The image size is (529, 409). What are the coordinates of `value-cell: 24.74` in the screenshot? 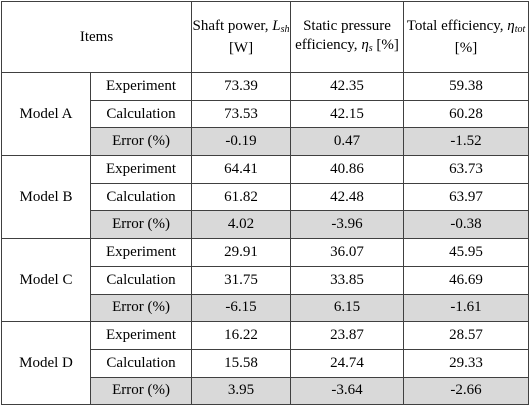 It's located at (347, 363).